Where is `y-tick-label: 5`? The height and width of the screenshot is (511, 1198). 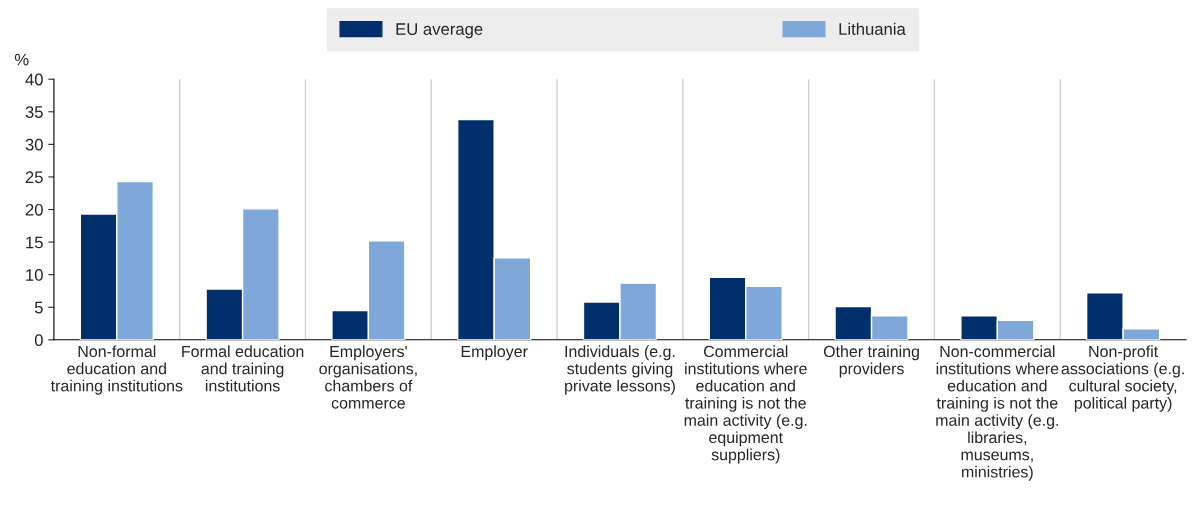
y-tick-label: 5 is located at coordinates (38, 307).